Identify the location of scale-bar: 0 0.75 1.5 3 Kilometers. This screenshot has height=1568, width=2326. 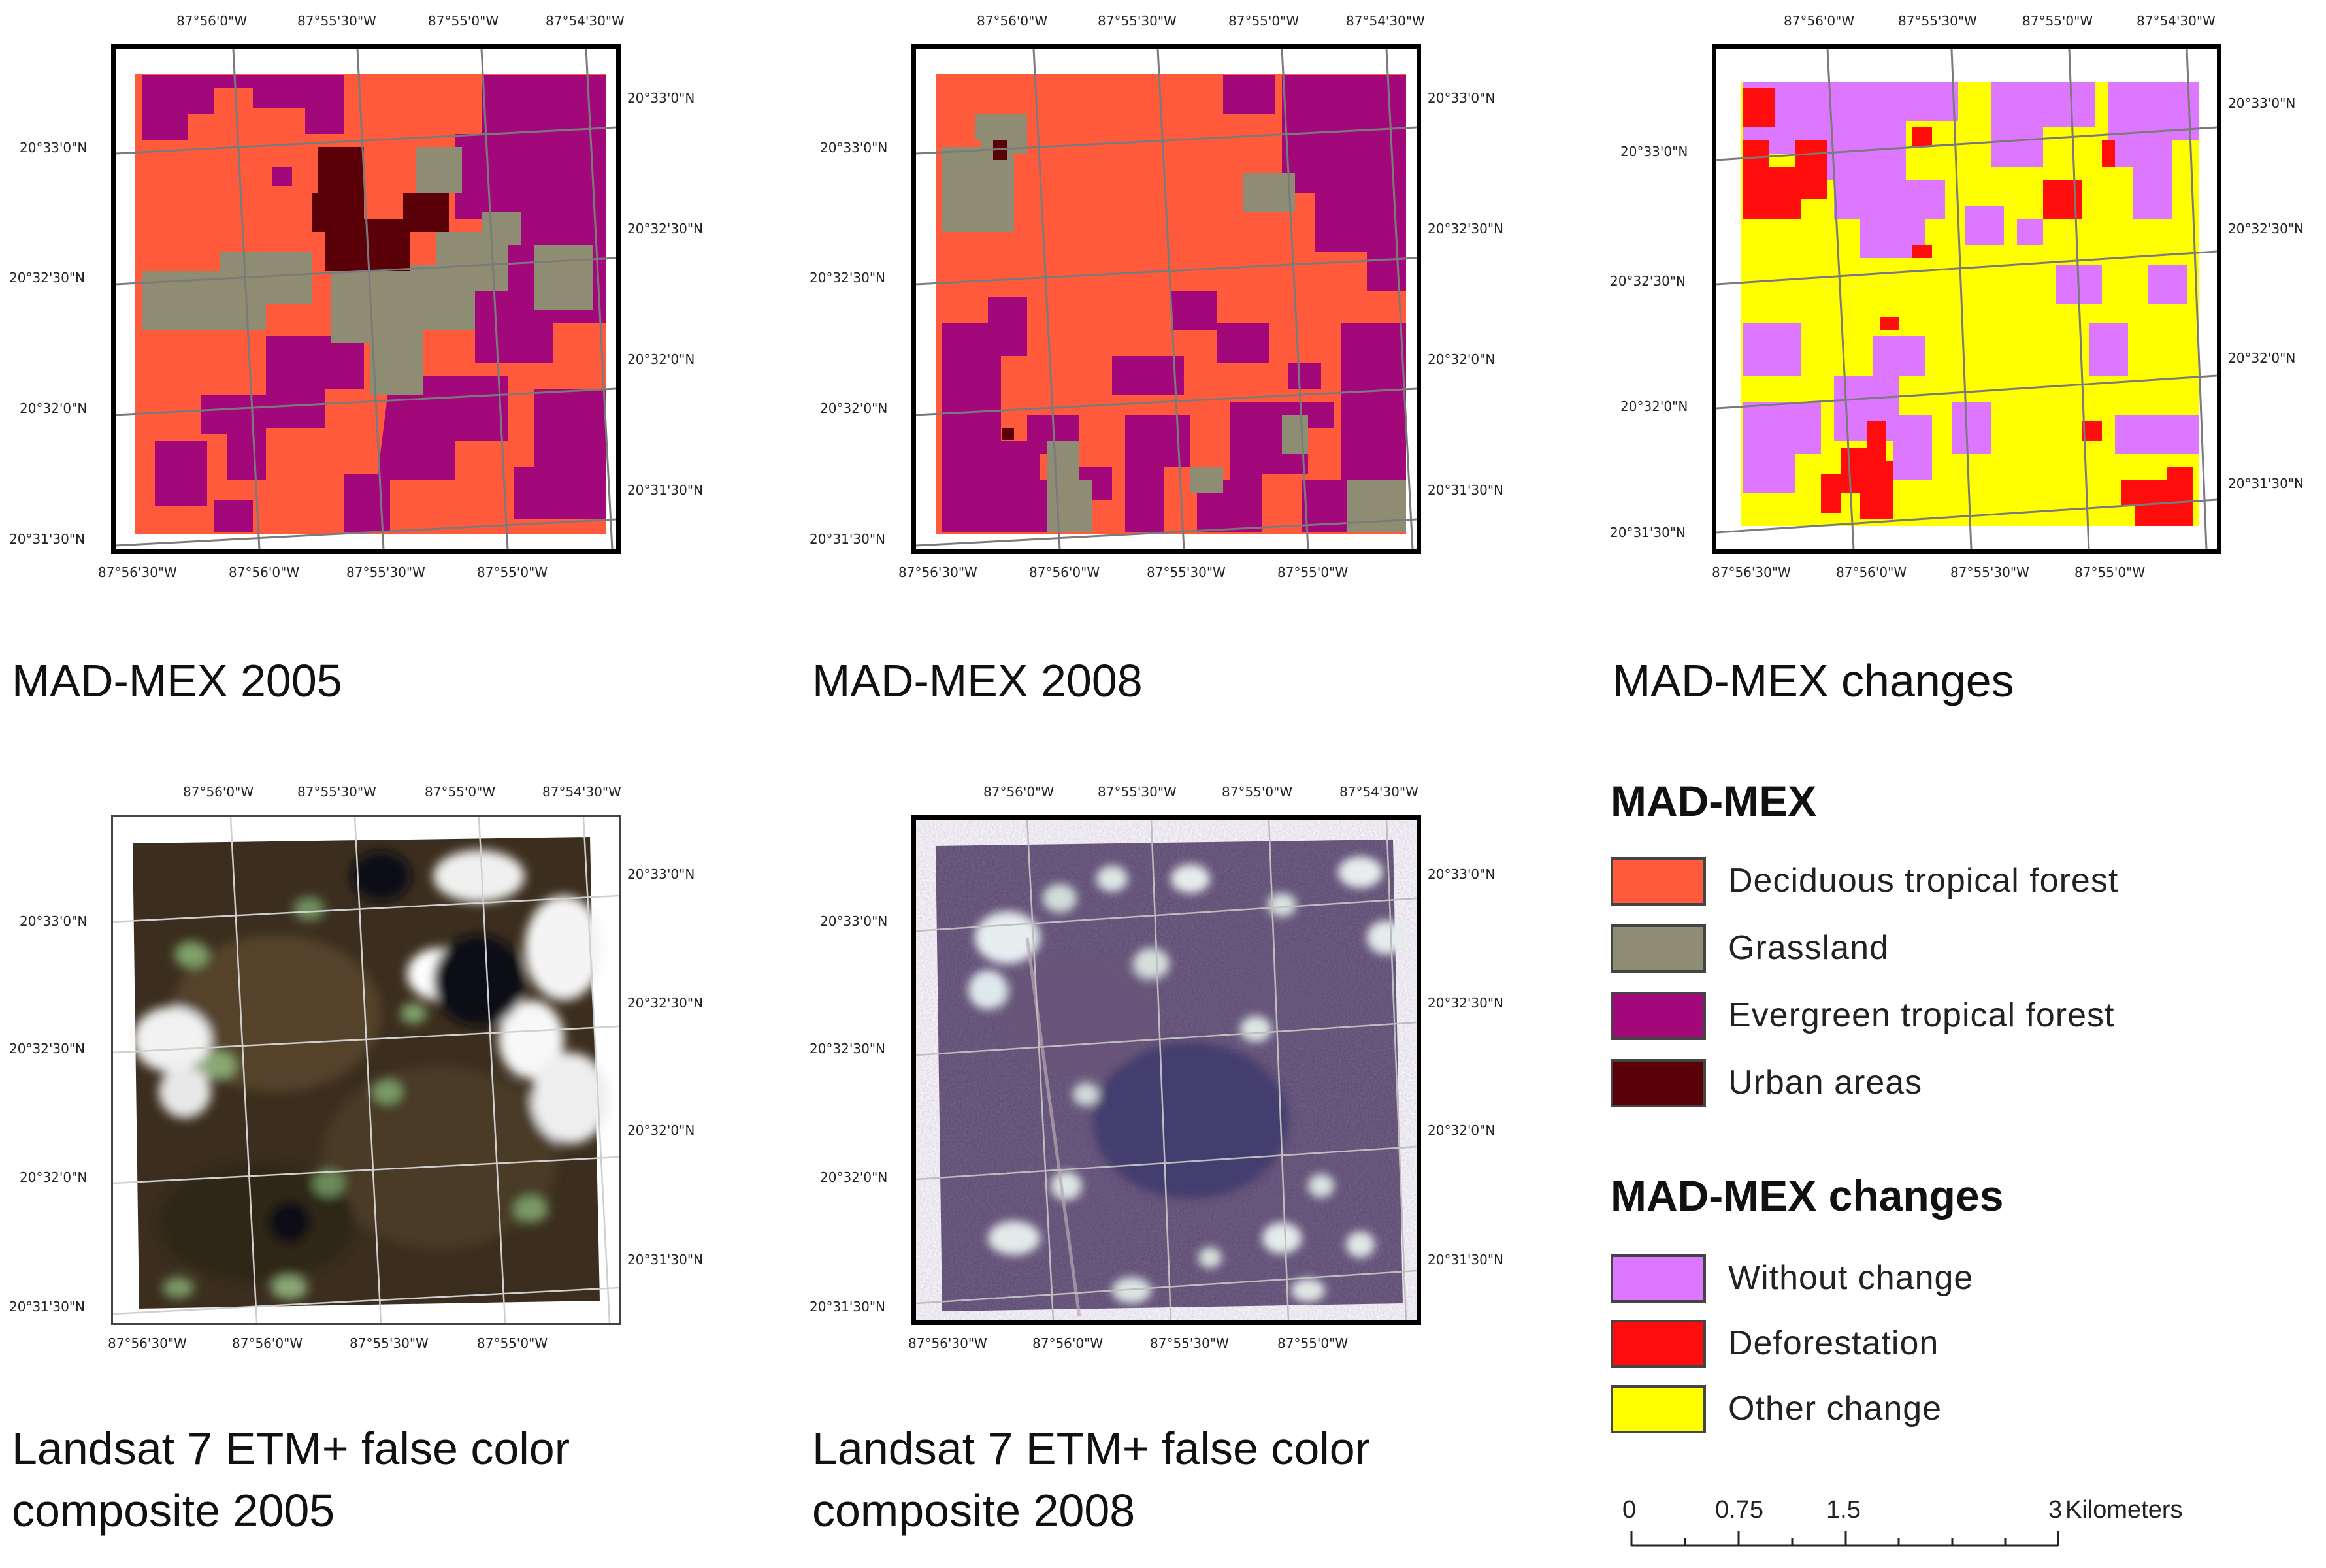
(1953, 1525).